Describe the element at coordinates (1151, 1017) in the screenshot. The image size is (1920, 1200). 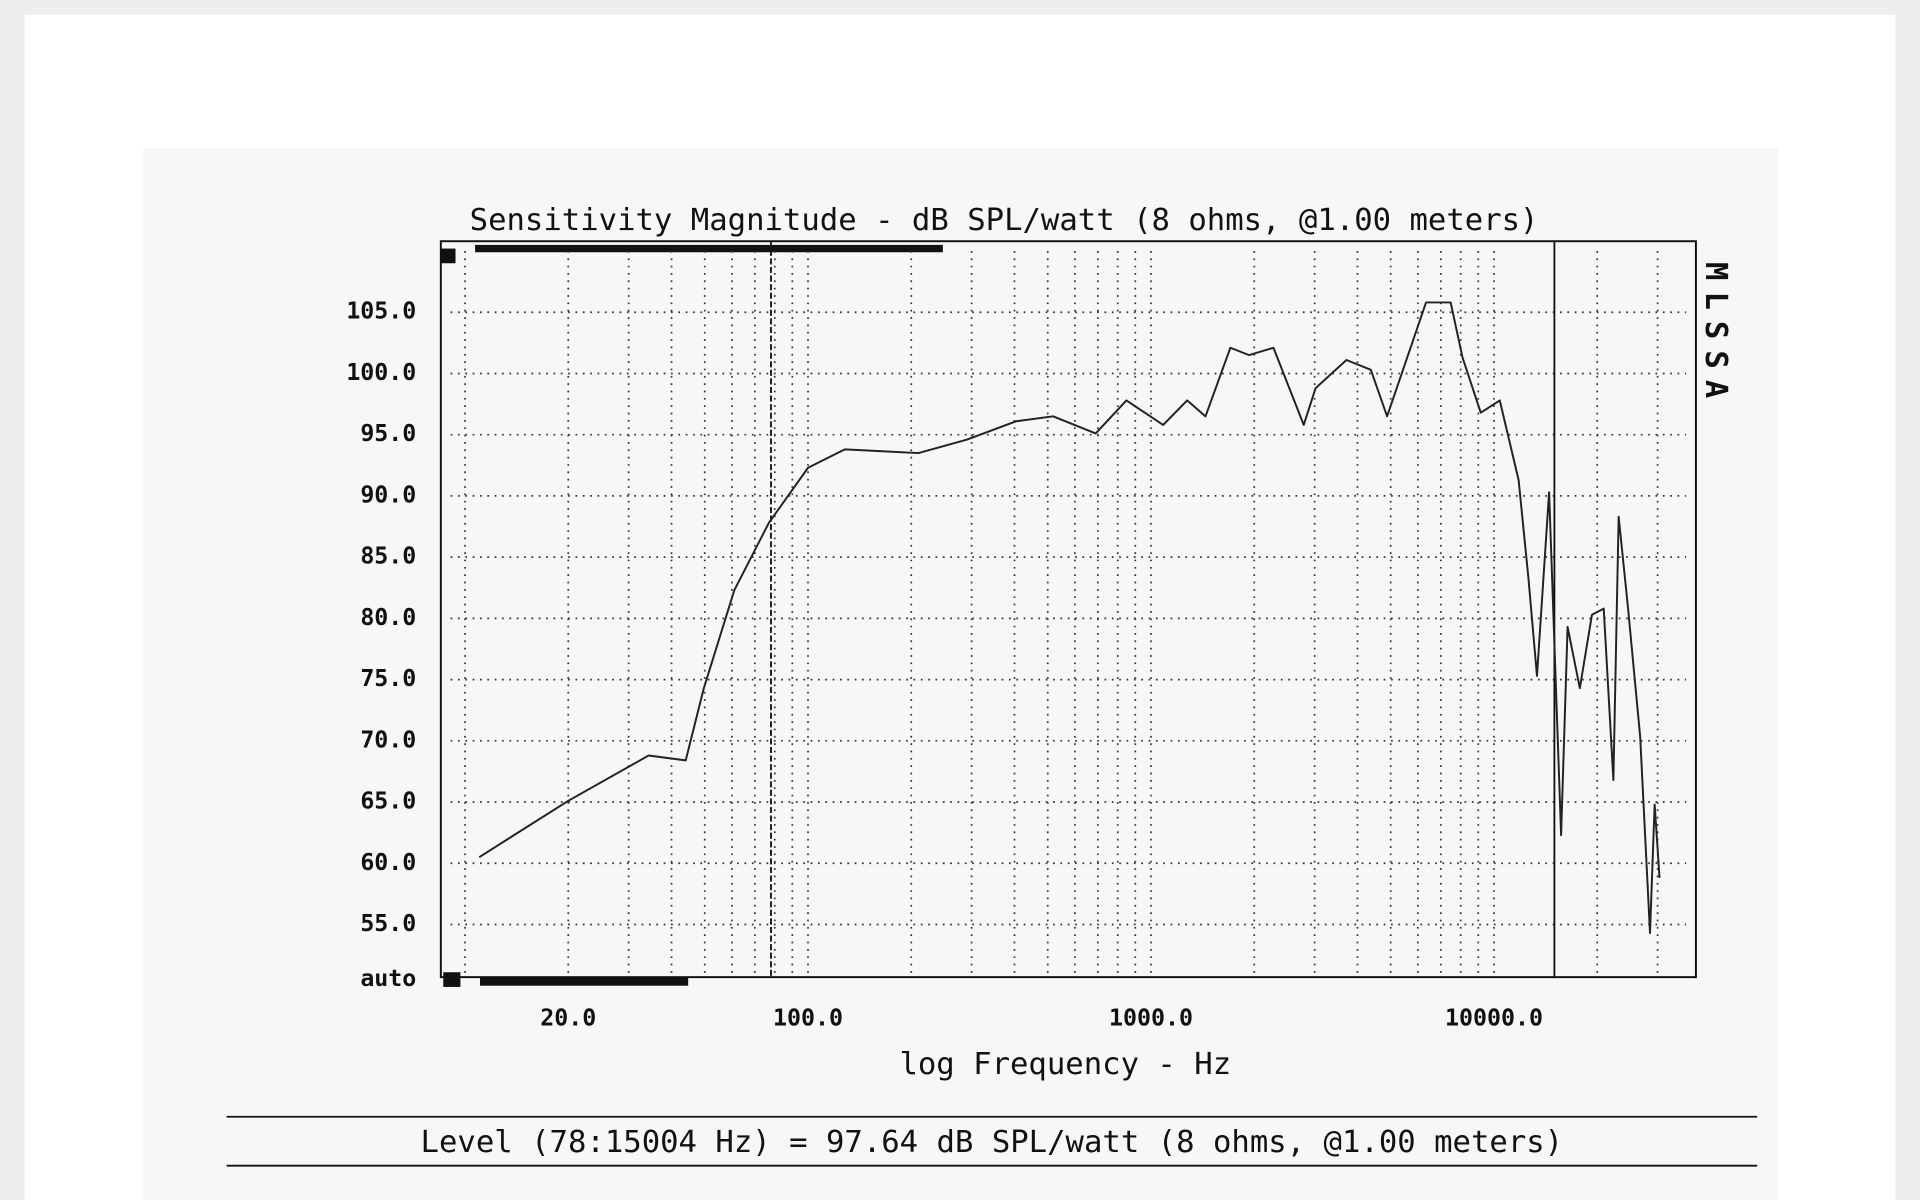
I see `x-tick-label: 1000.0` at that location.